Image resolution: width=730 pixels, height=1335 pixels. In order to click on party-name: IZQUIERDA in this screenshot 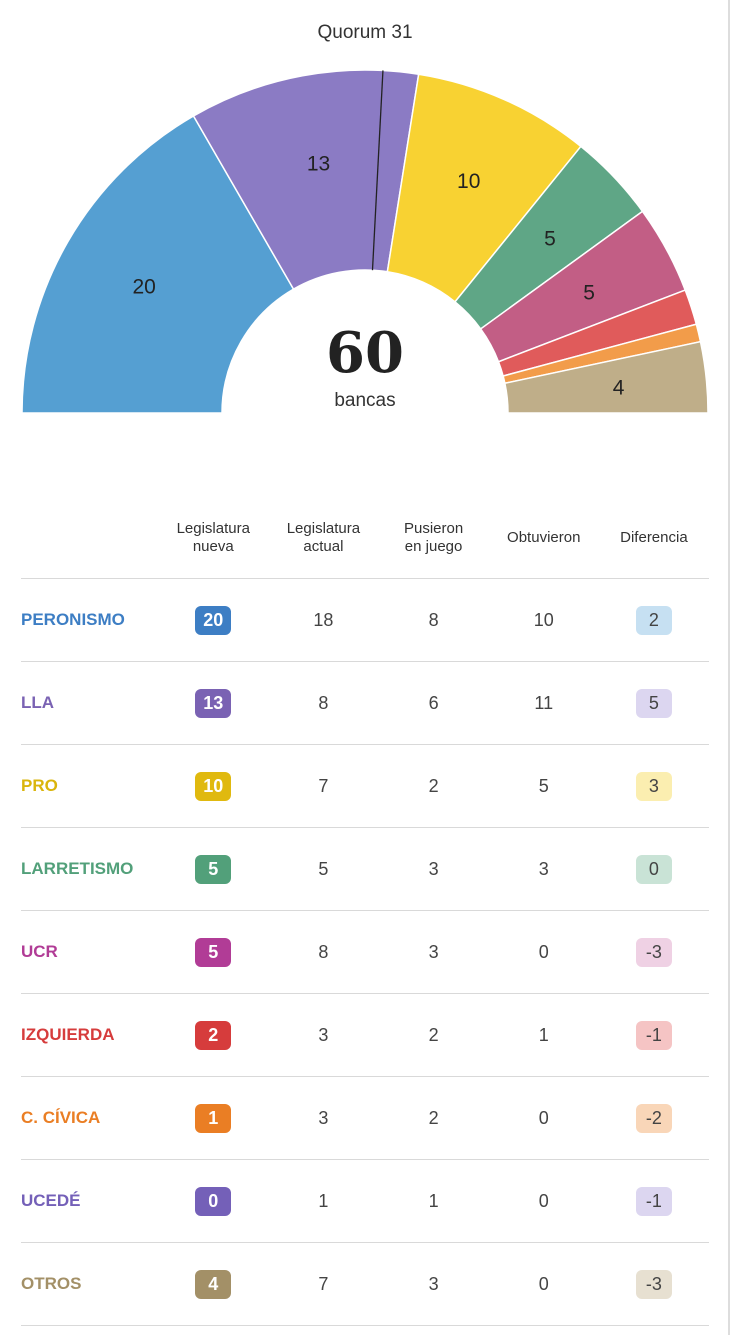, I will do `click(90, 1035)`.